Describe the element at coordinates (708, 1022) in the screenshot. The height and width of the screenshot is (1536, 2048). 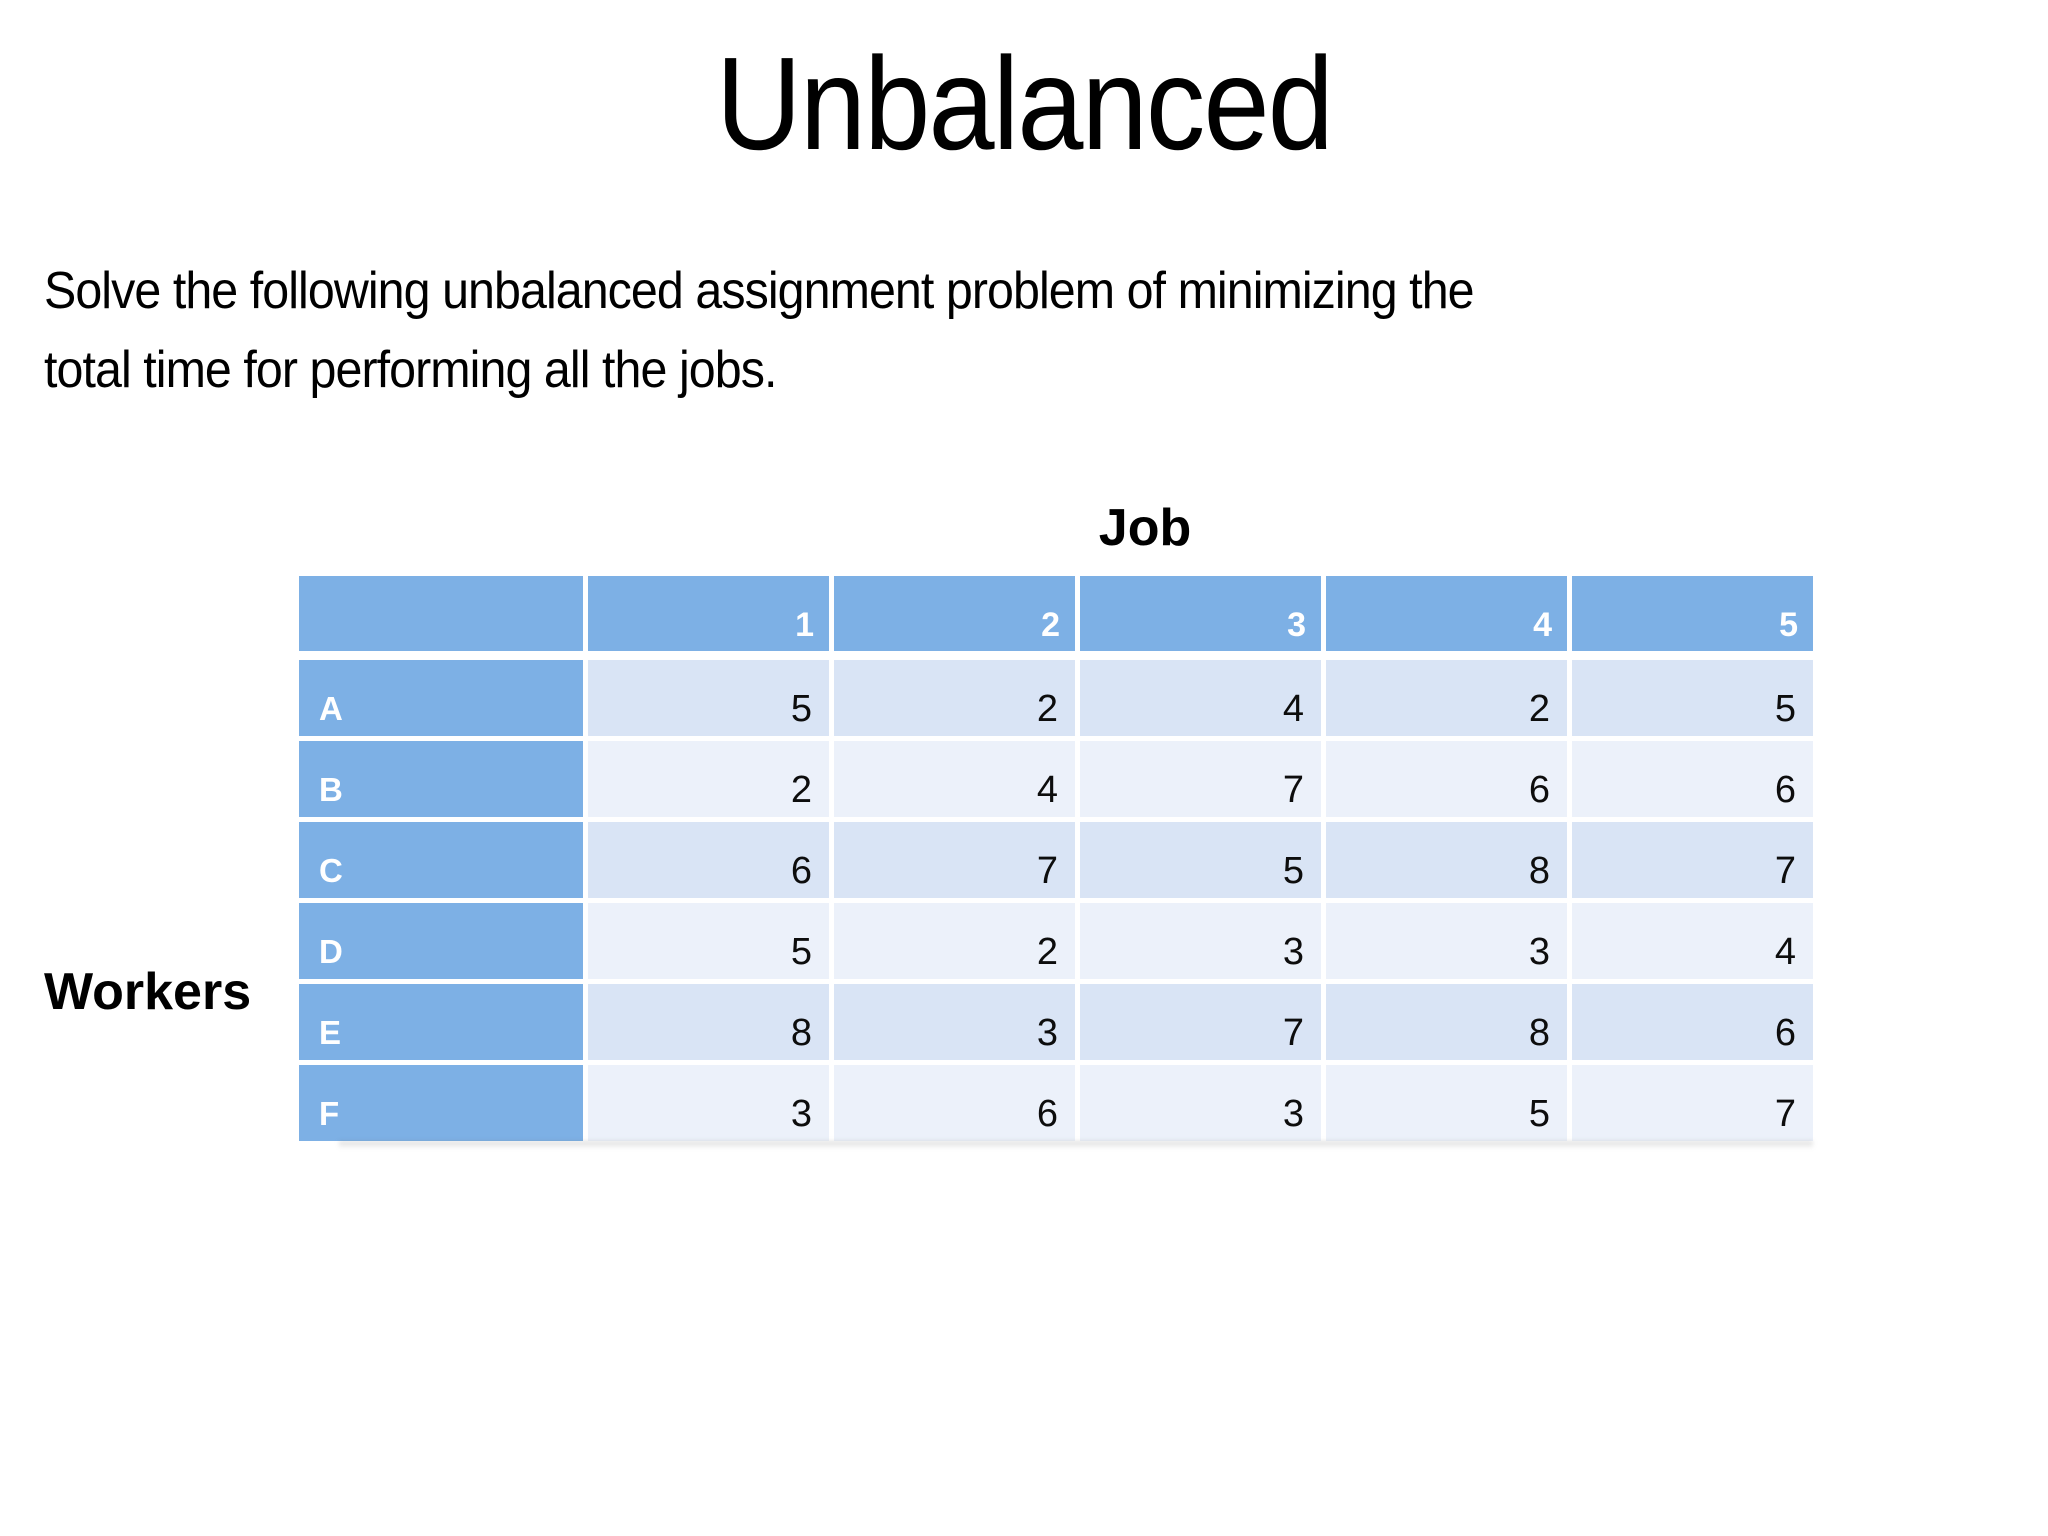
I see `cost-cell-E-1: 8` at that location.